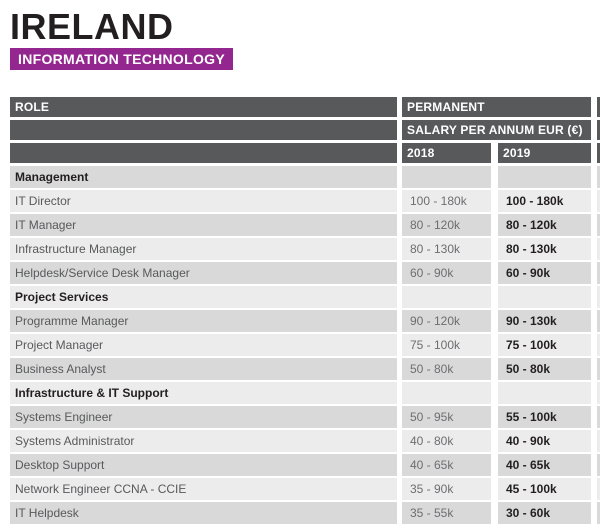  I want to click on role-cell: Project Services, so click(203, 297).